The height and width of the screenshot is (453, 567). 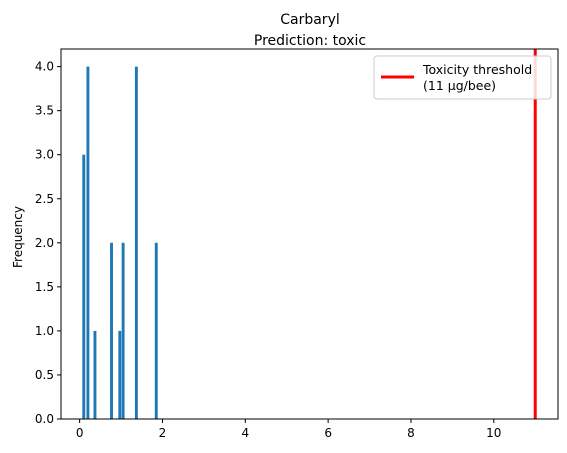 What do you see at coordinates (44, 243) in the screenshot?
I see `y-tick-label: 2.0` at bounding box center [44, 243].